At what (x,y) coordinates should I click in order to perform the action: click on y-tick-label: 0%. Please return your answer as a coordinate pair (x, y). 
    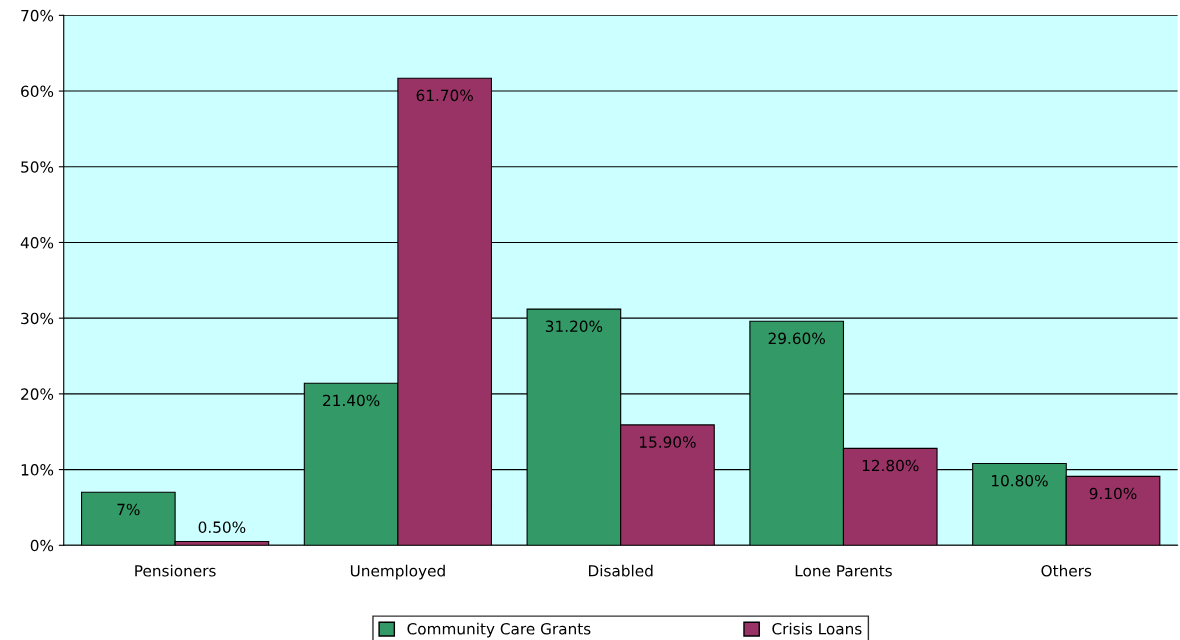
    Looking at the image, I should click on (42, 545).